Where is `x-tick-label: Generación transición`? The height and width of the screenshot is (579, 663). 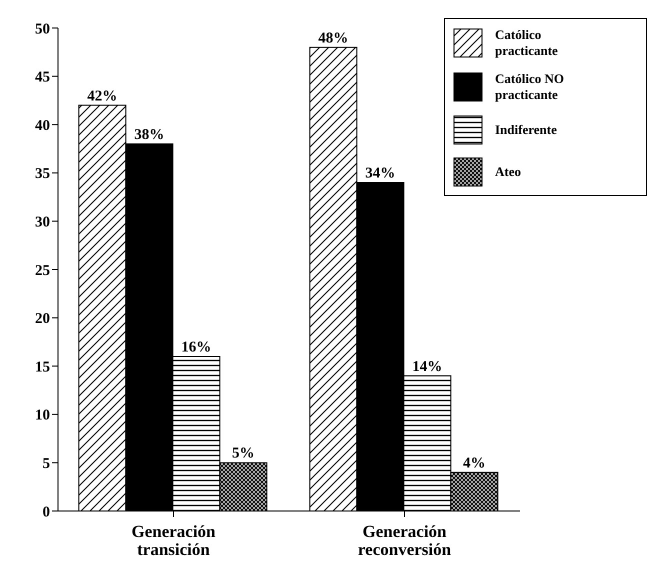
x-tick-label: Generación transición is located at coordinates (173, 540).